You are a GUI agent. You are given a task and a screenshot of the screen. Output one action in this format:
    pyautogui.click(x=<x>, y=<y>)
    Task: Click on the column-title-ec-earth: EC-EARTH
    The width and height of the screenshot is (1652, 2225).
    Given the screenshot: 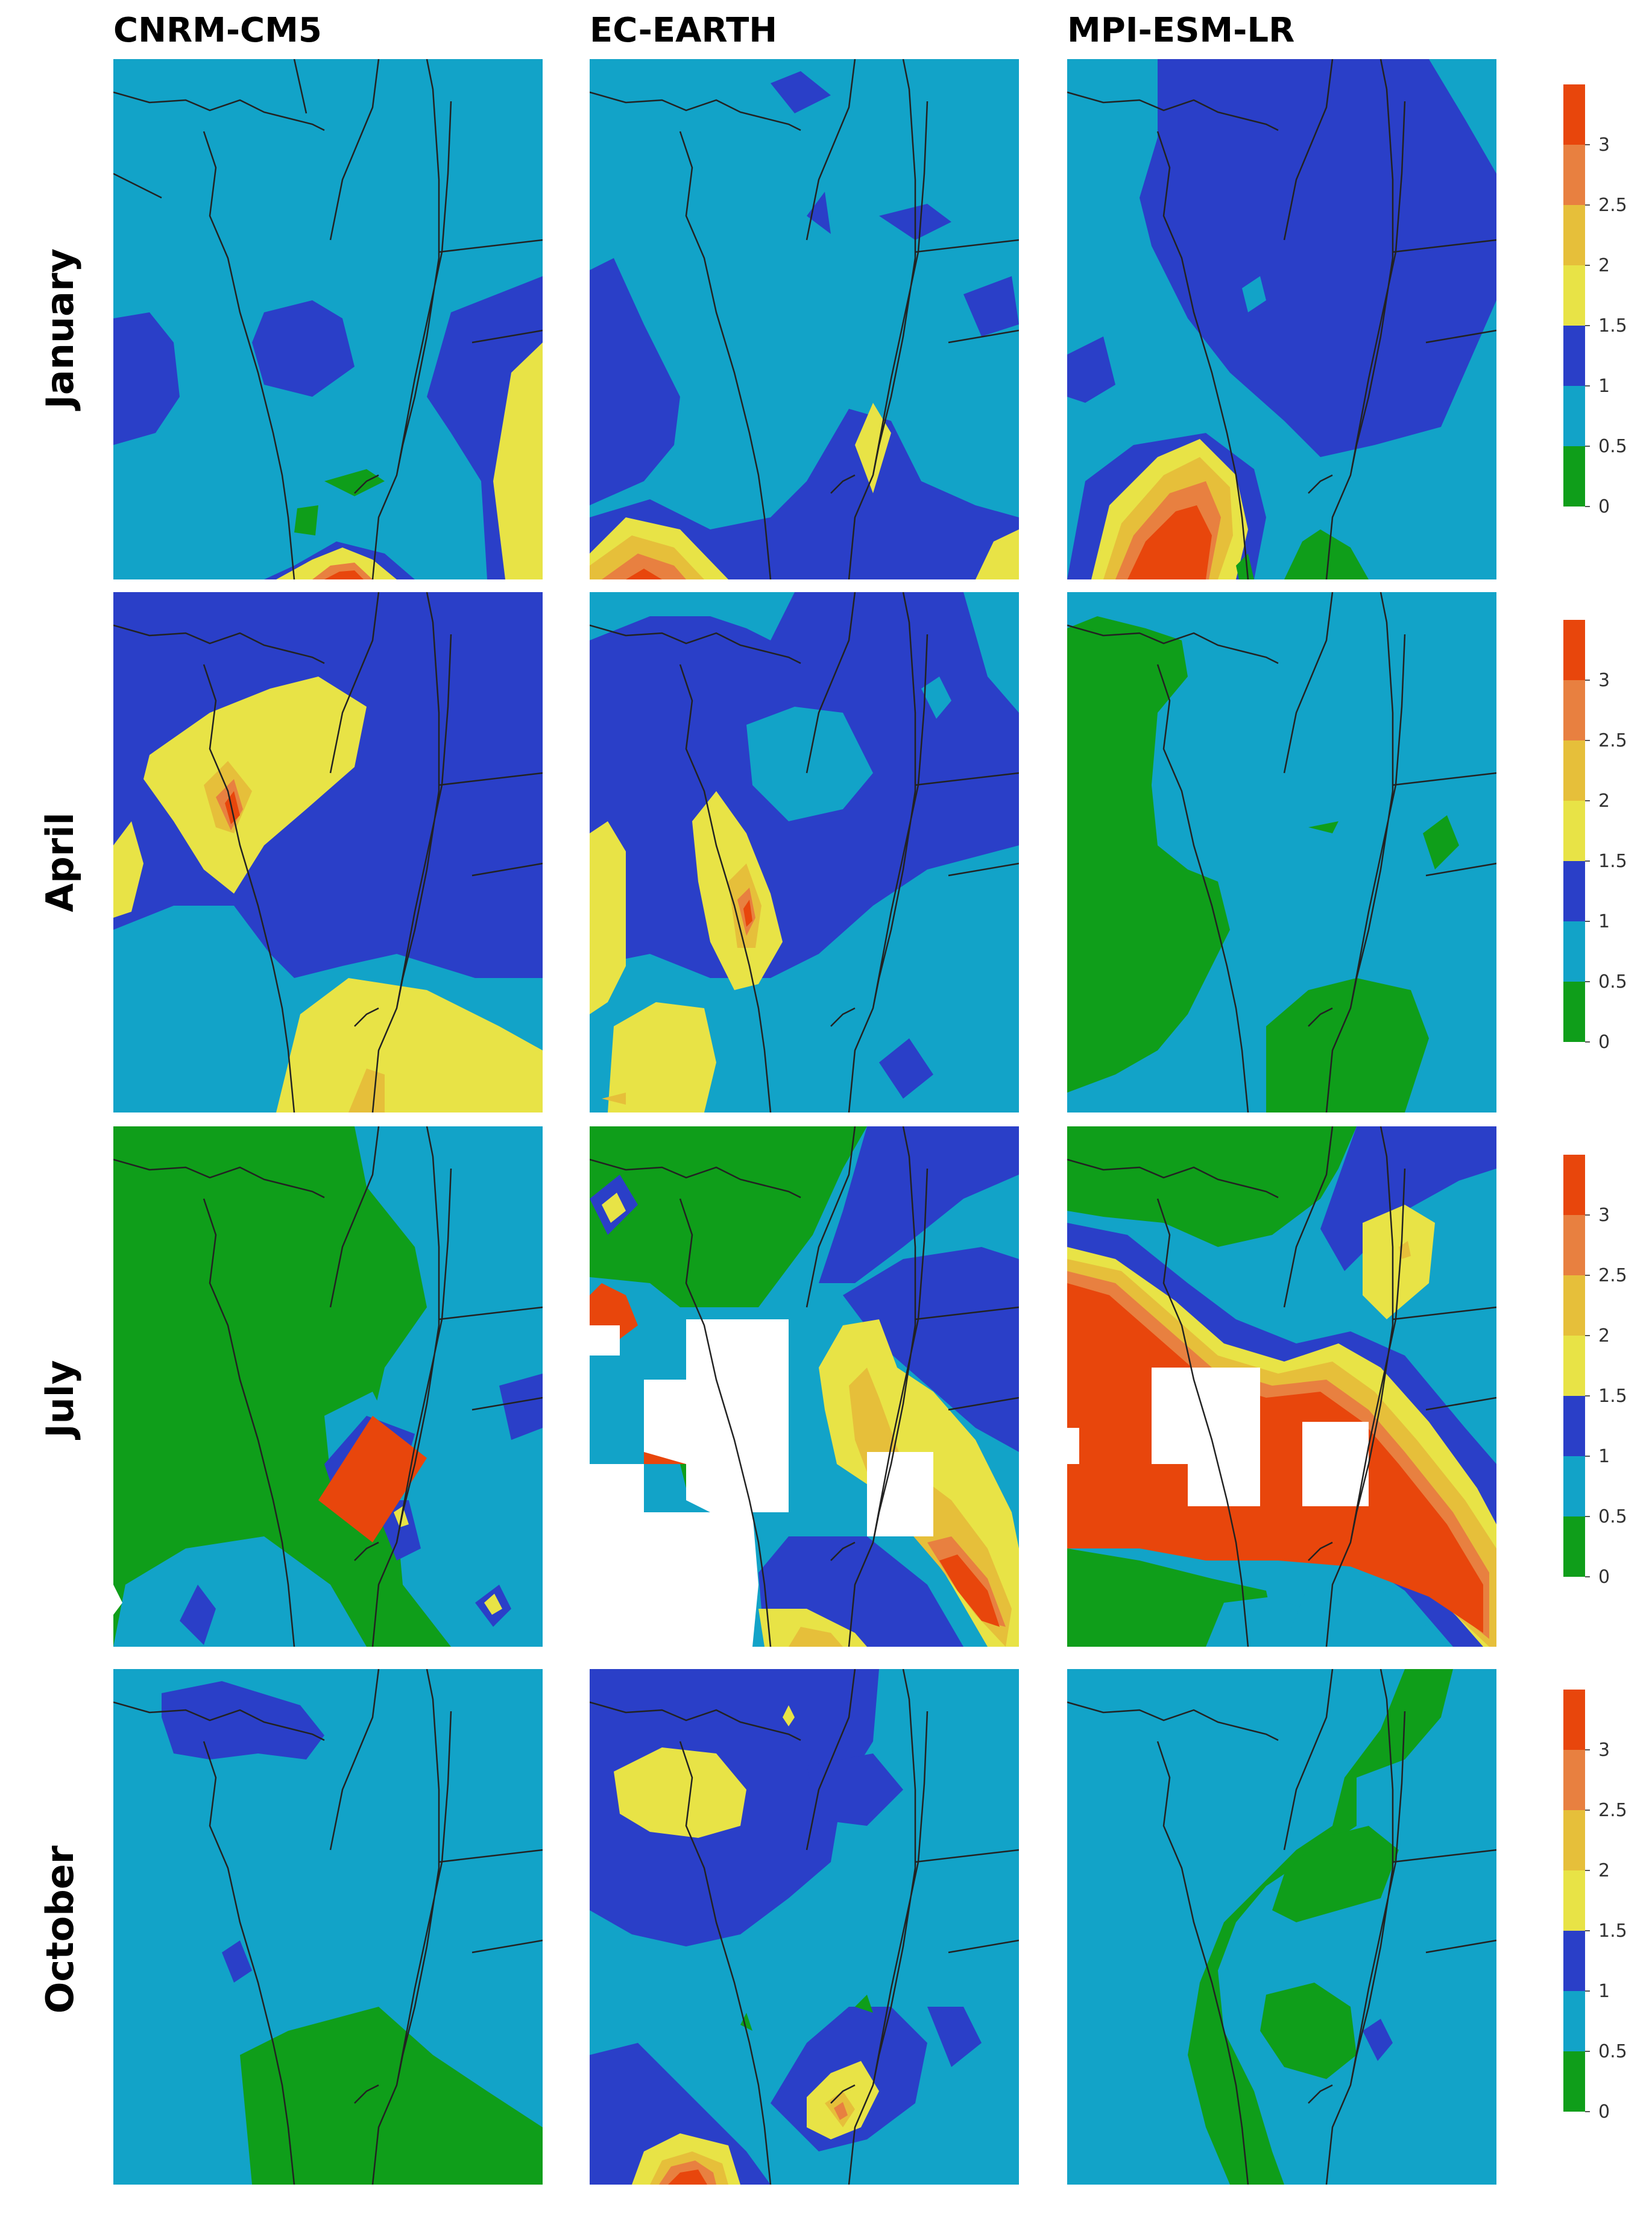 What is the action you would take?
    pyautogui.click(x=684, y=30)
    